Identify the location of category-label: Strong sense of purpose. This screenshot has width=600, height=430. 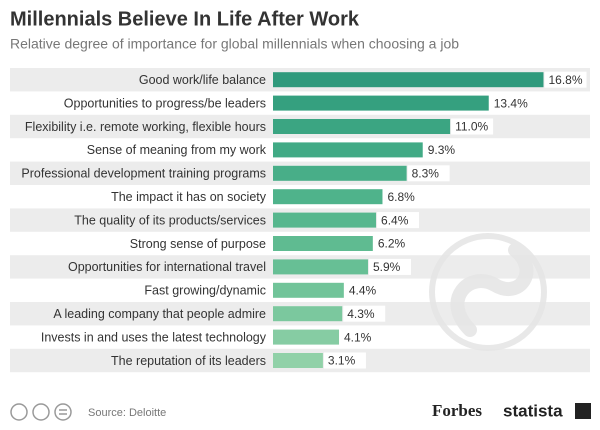
(198, 244).